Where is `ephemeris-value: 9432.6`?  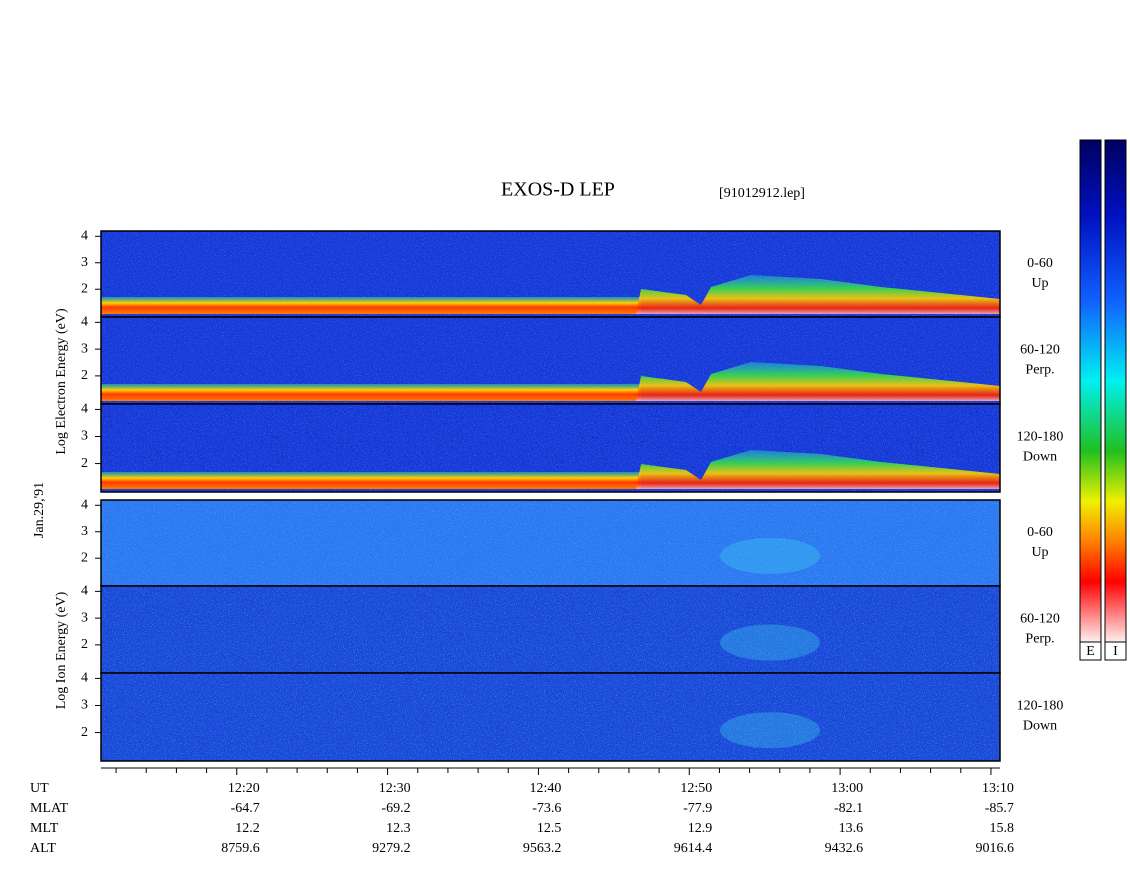
ephemeris-value: 9432.6 is located at coordinates (844, 848).